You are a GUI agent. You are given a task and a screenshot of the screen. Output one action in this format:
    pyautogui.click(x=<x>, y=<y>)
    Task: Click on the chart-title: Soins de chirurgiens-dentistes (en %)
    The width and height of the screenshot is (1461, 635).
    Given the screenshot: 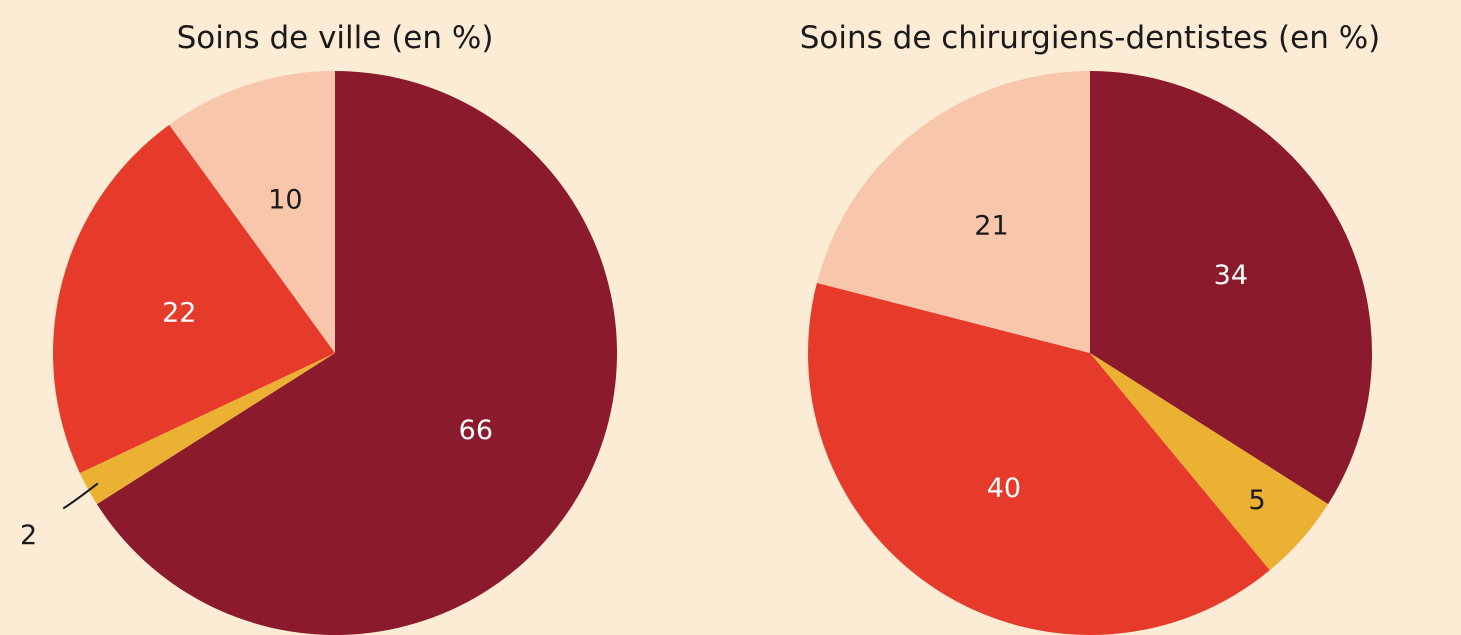 What is the action you would take?
    pyautogui.click(x=1090, y=38)
    